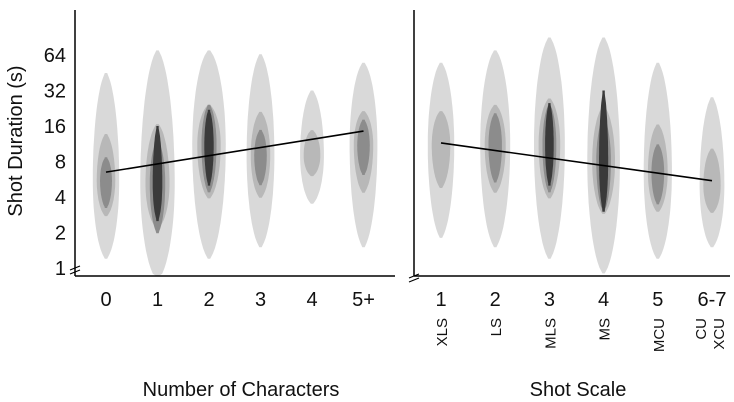 The image size is (734, 402). I want to click on right-x-tick-label: 5, so click(657, 300).